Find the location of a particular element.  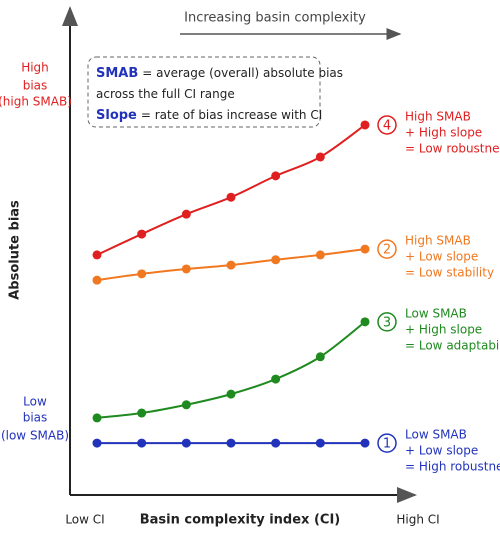

y-end-label: (low SMAB) is located at coordinates (35, 436).